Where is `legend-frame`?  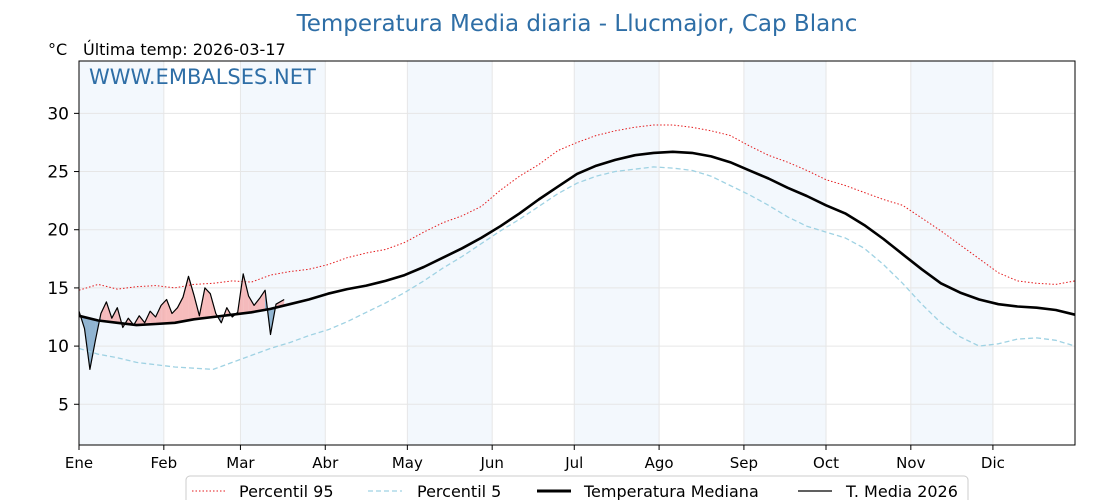 legend-frame is located at coordinates (577, 487).